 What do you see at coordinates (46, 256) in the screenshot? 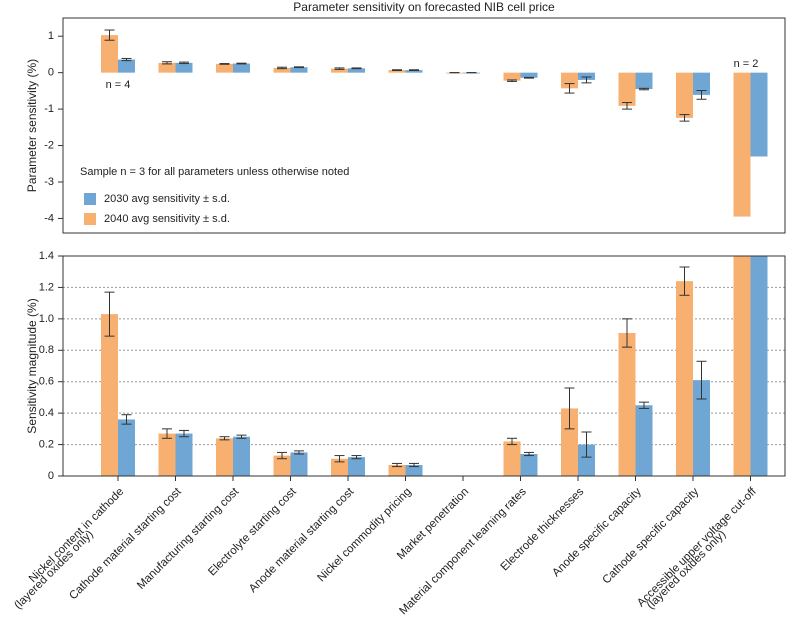
I see `y-tick-label: 1.4` at bounding box center [46, 256].